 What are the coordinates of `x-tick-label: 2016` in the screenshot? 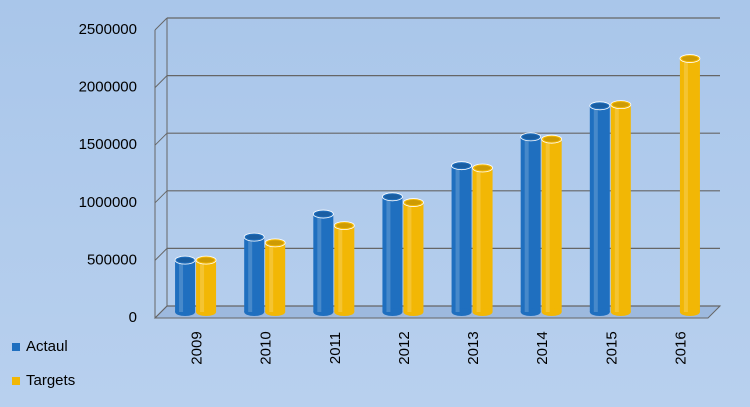 It's located at (680, 347).